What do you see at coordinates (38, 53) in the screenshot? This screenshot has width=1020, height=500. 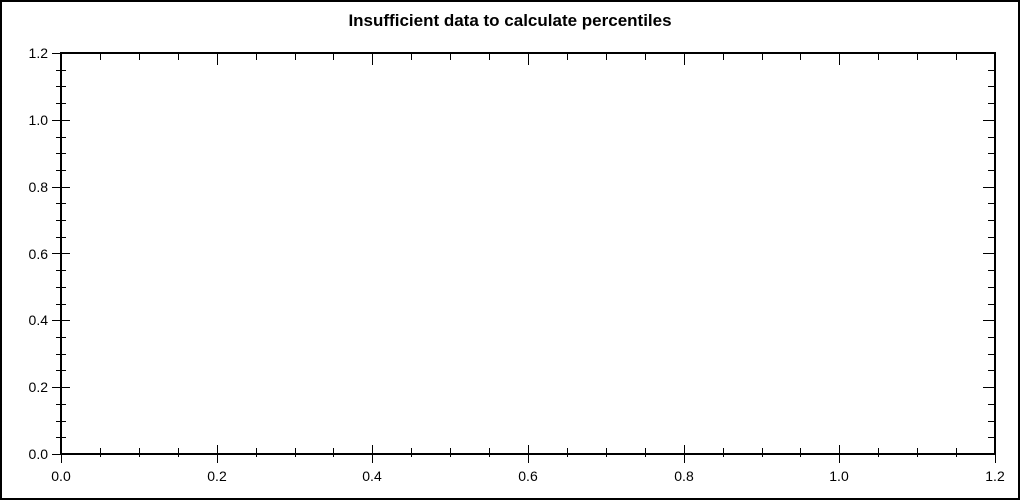 I see `y-tick-label: 1.2` at bounding box center [38, 53].